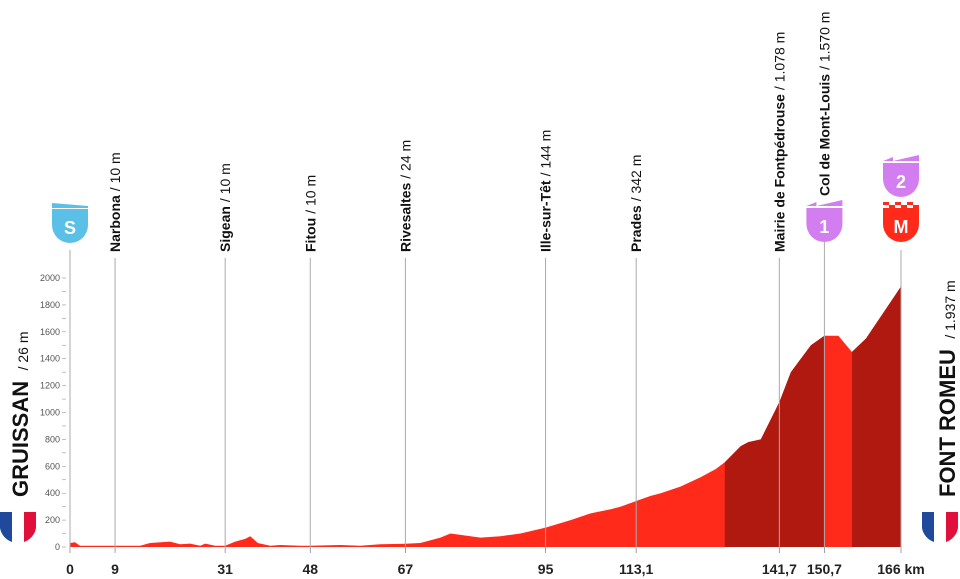 Image resolution: width=960 pixels, height=579 pixels. I want to click on waypoint-label: Sigean / 10 m, so click(225, 207).